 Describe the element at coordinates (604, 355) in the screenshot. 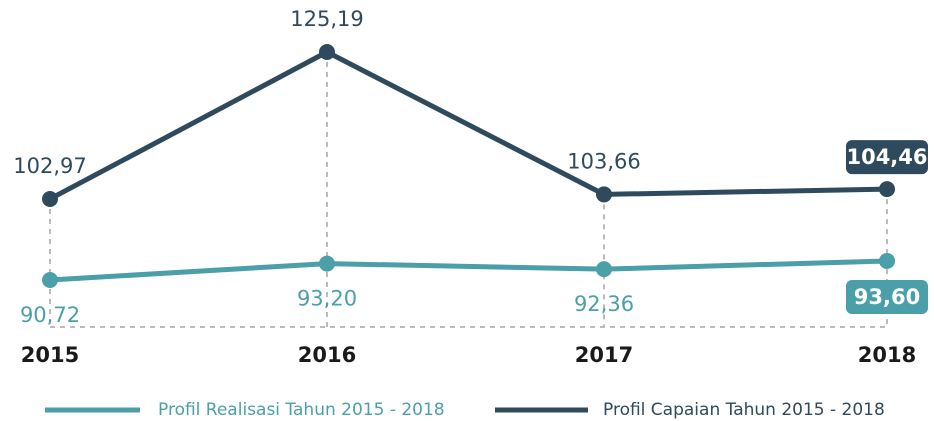

I see `x-tick-label: 2017` at that location.